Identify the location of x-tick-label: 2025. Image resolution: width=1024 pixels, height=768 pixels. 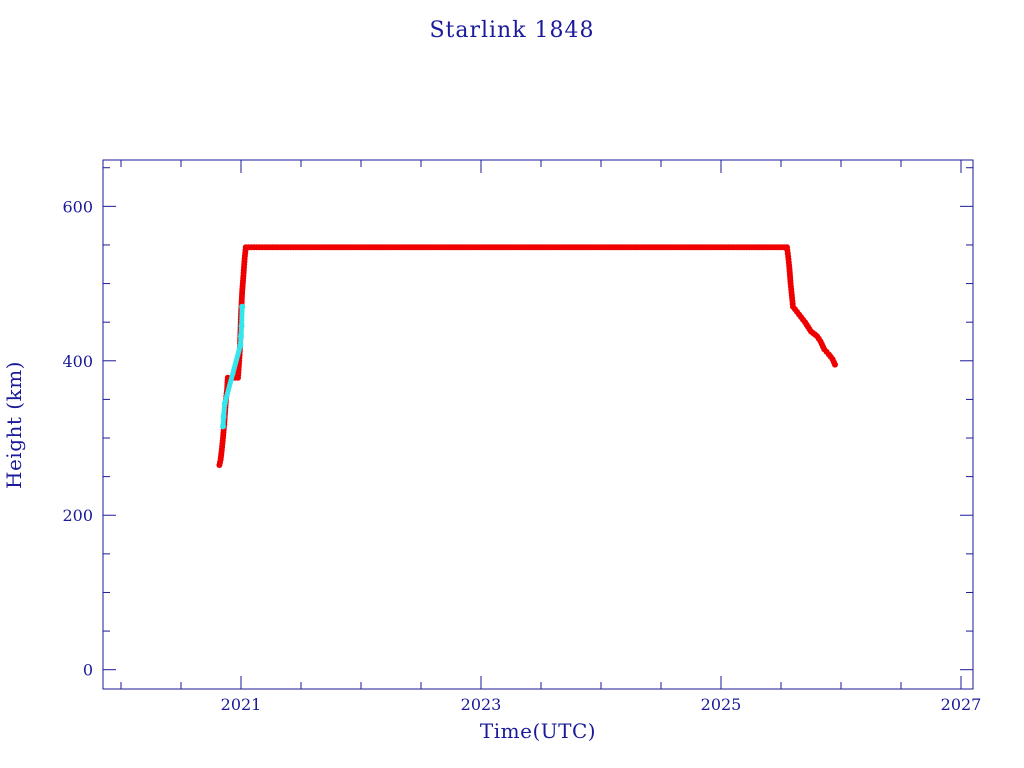
(721, 704).